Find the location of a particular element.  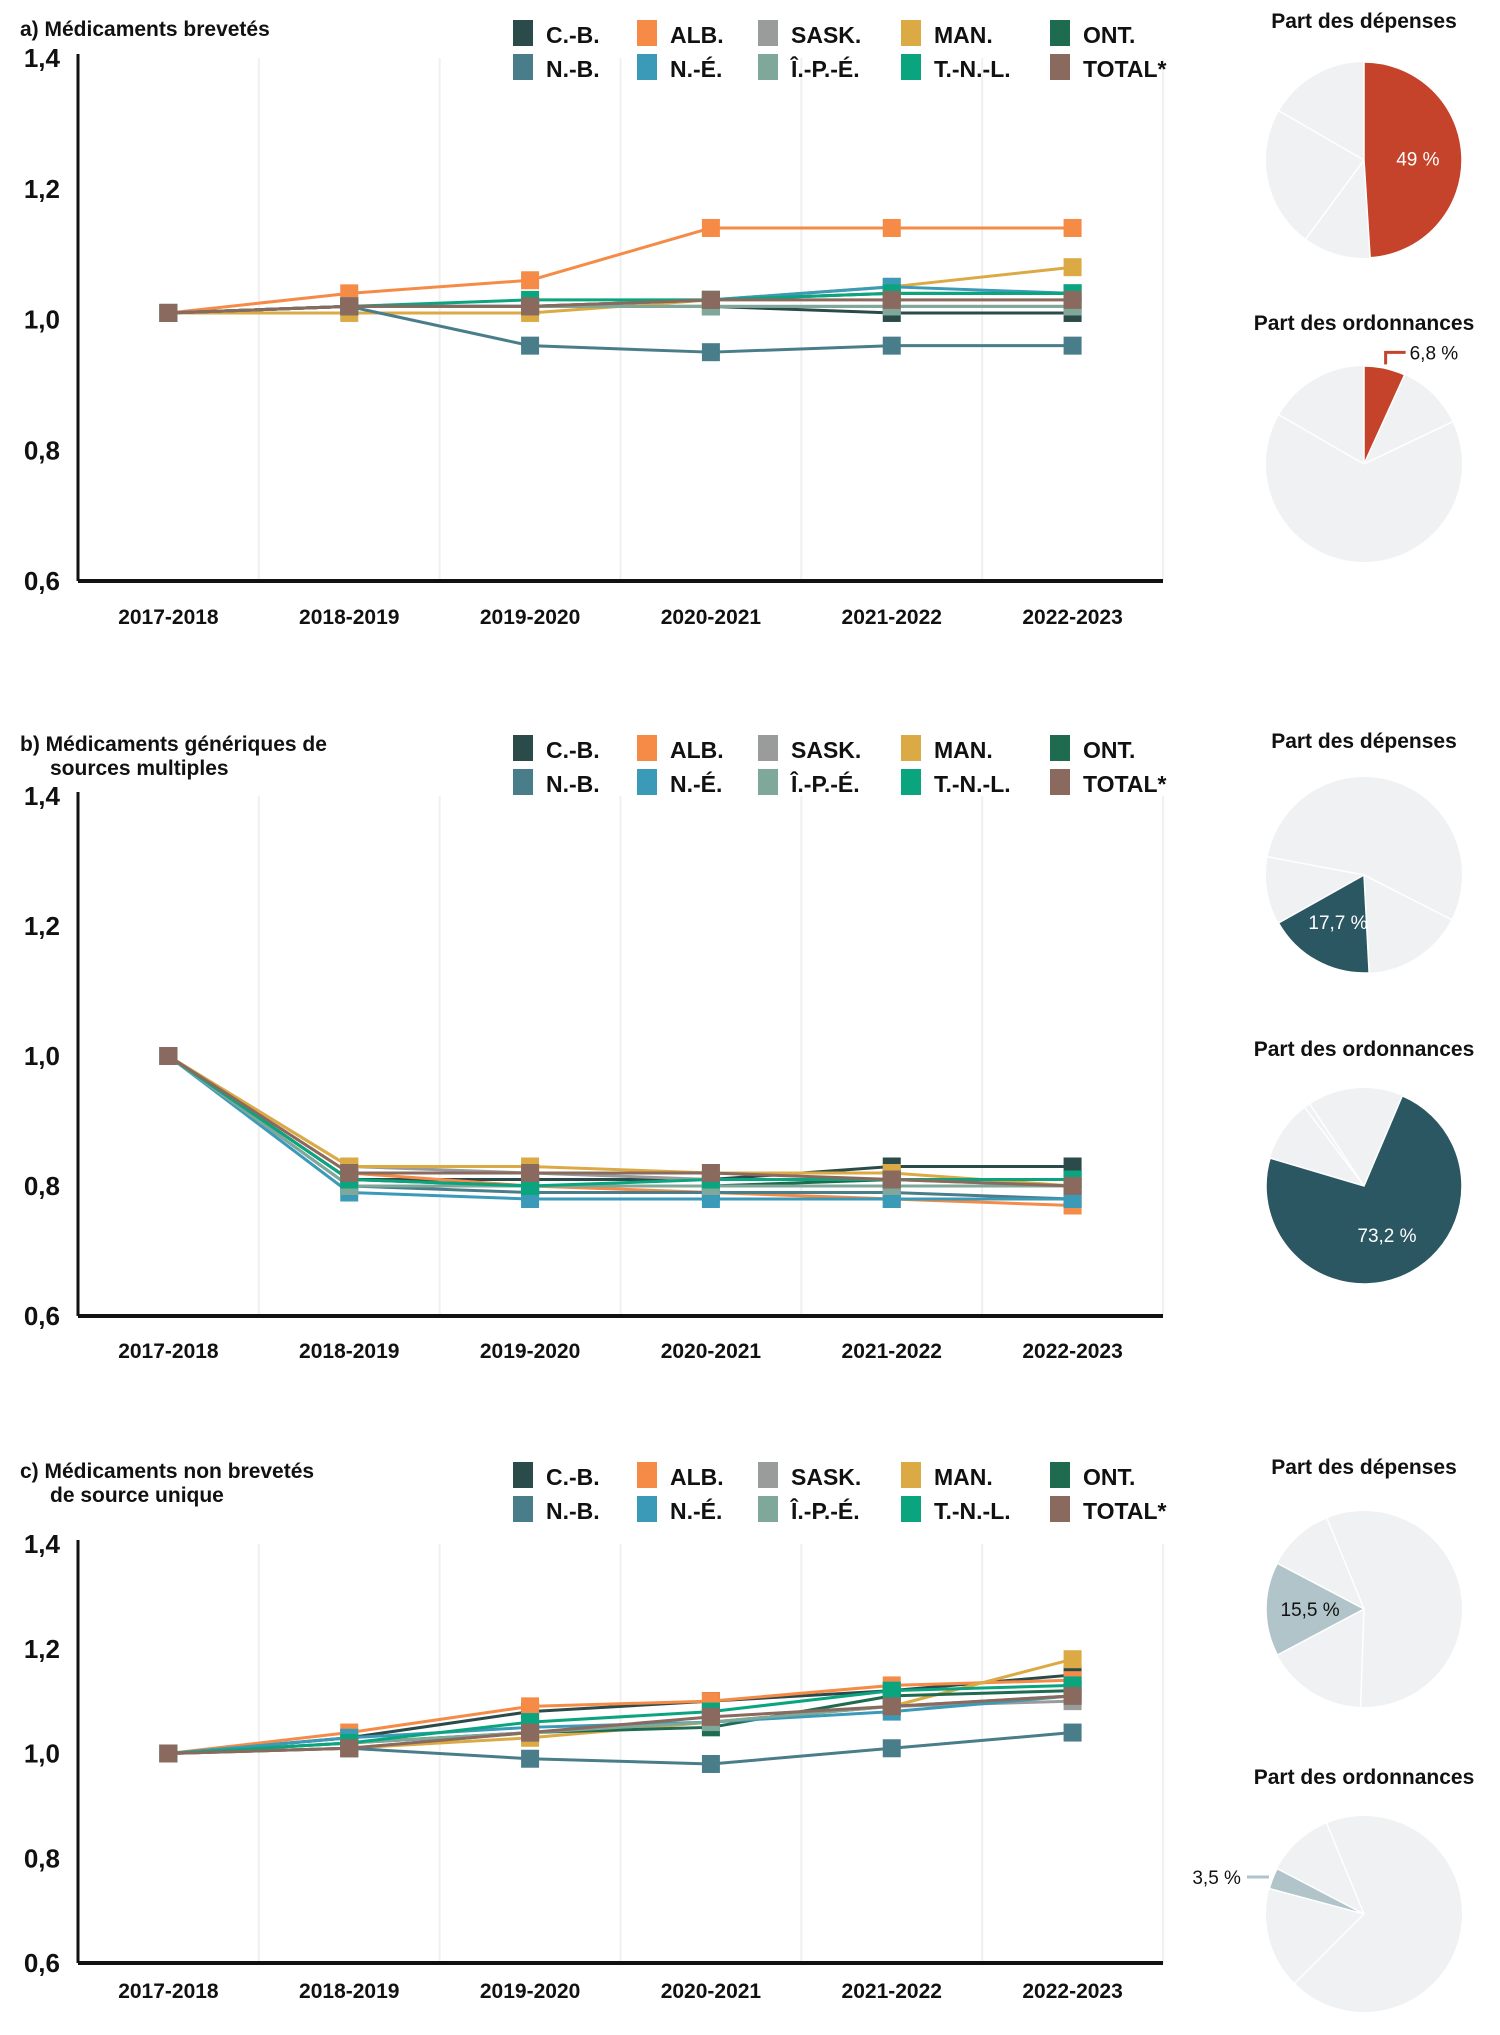

pie-prescriptions: Part des ordonnances 6,8 % is located at coordinates (1364, 437).